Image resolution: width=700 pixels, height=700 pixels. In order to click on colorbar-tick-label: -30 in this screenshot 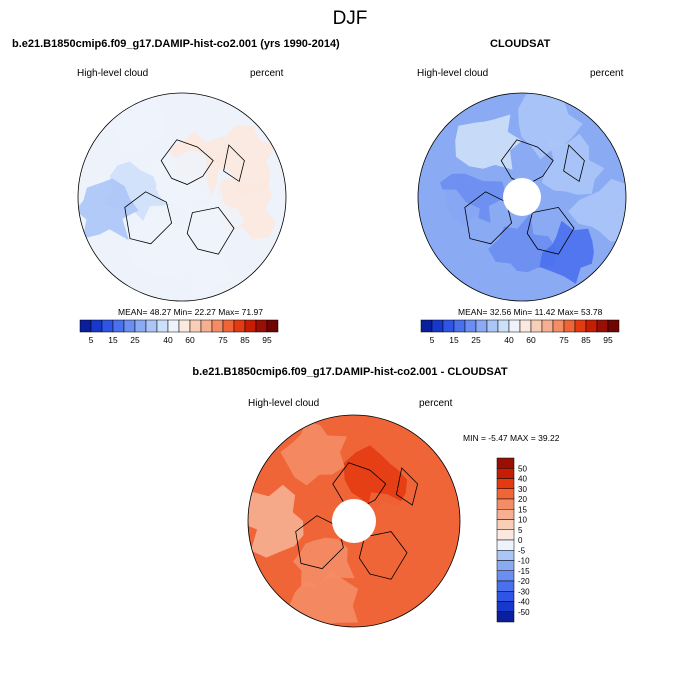, I will do `click(524, 591)`.